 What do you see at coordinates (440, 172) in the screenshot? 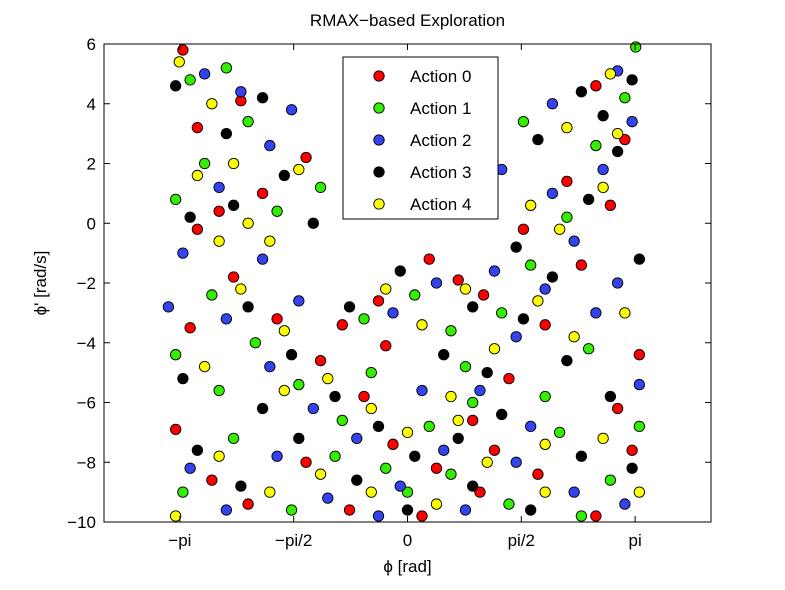
I see `legend-label: Action 3` at bounding box center [440, 172].